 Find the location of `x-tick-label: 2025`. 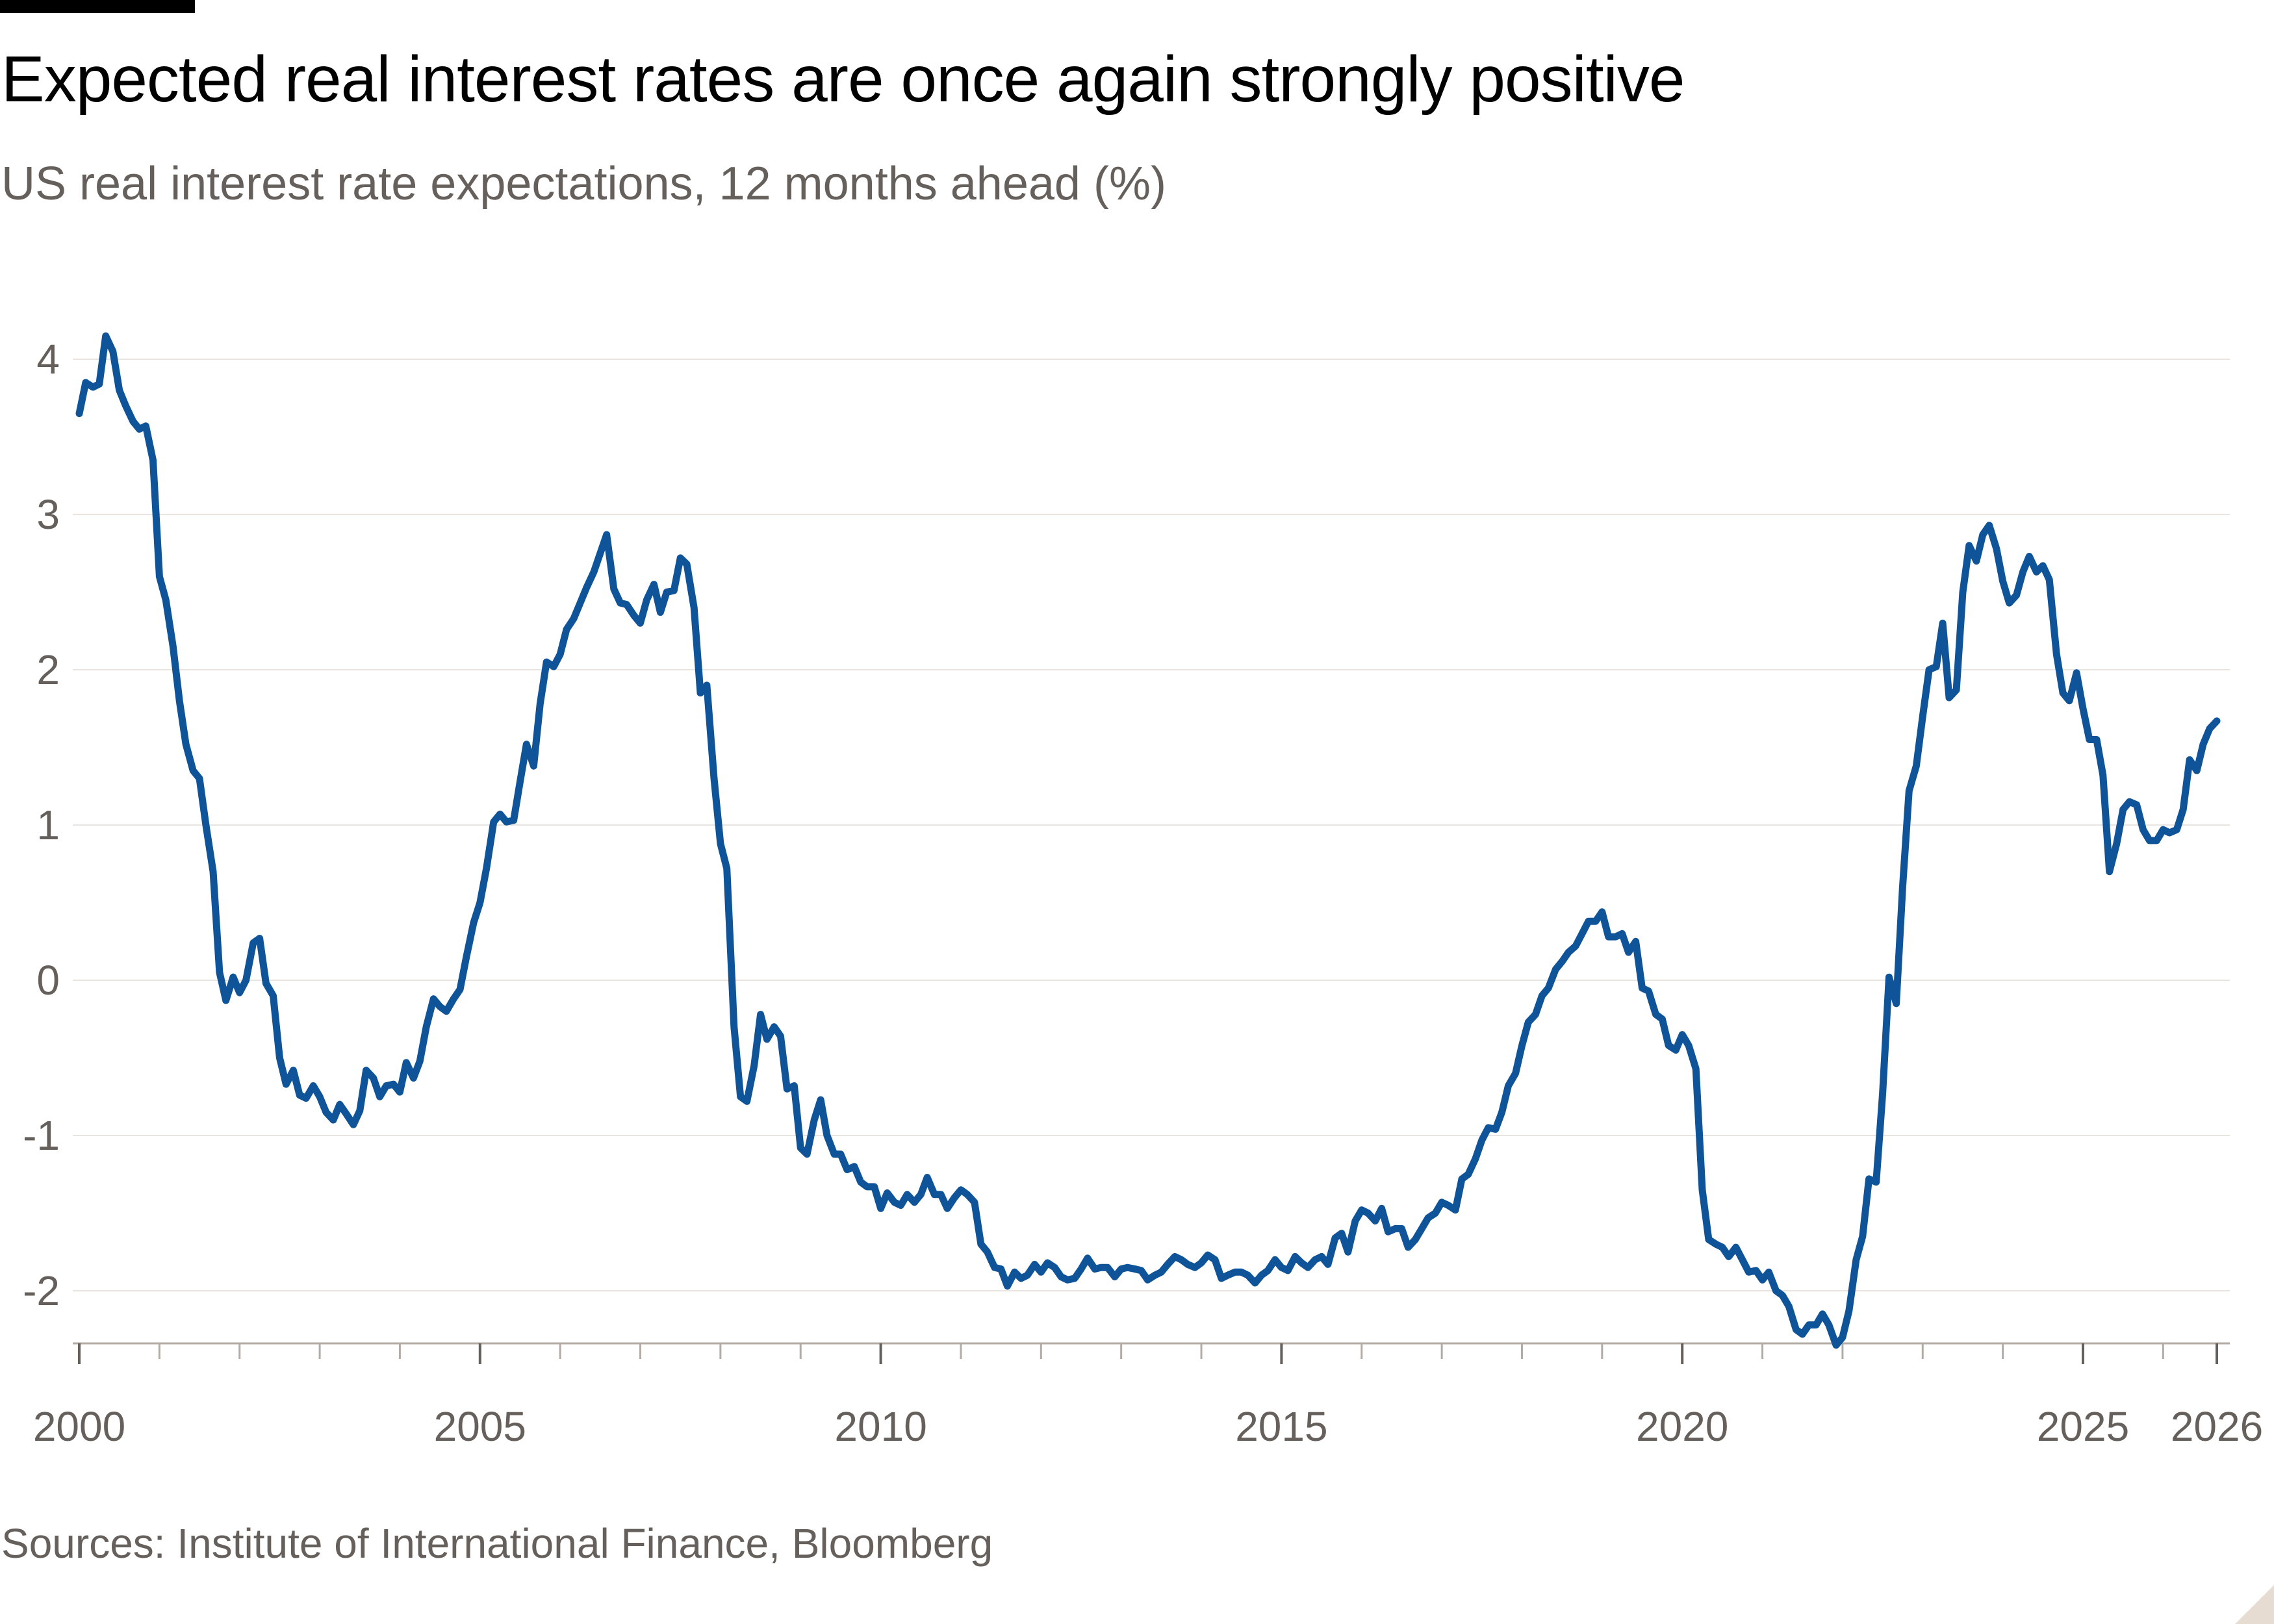

x-tick-label: 2025 is located at coordinates (2083, 1426).